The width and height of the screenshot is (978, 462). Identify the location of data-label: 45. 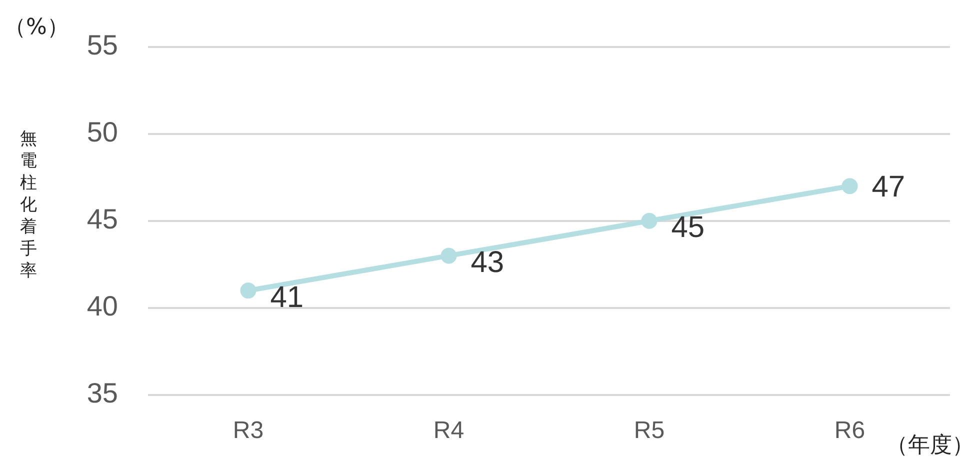
(688, 227).